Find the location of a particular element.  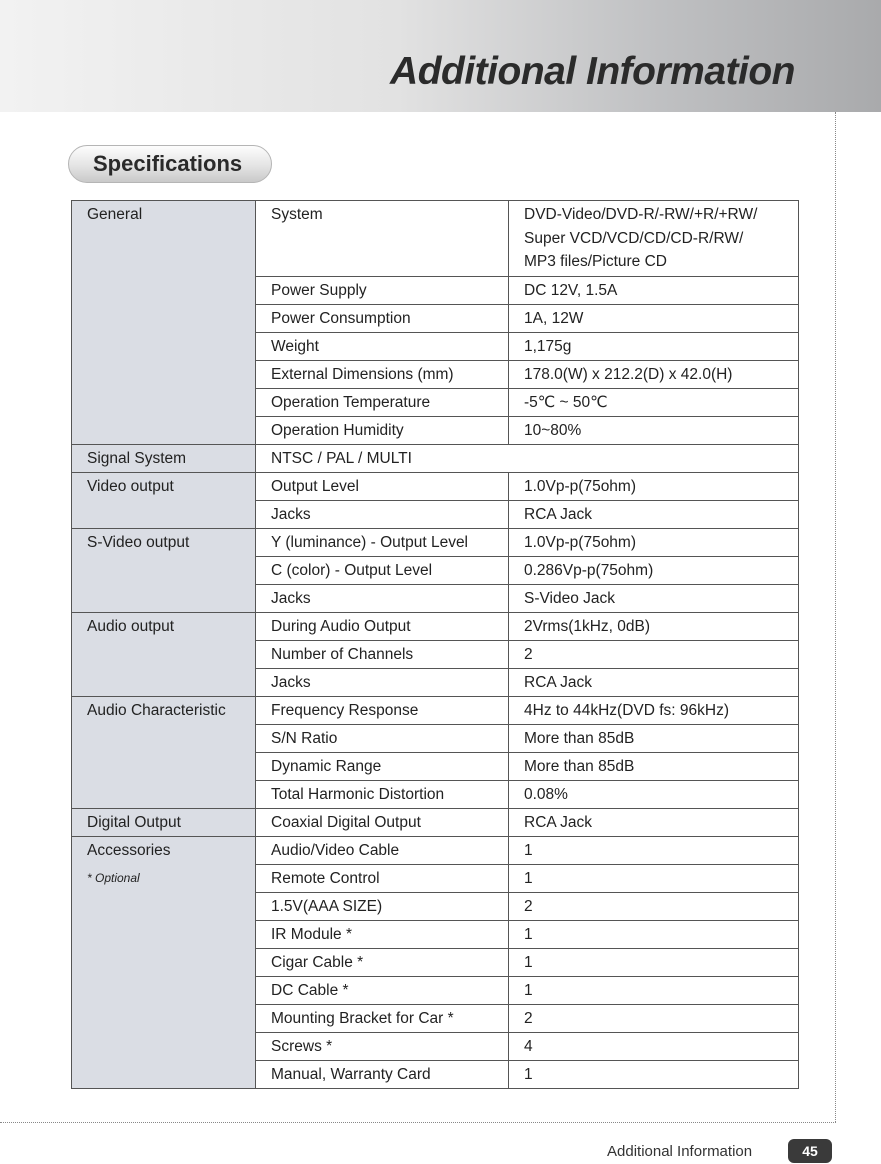

row-value: 10~80% is located at coordinates (653, 431).